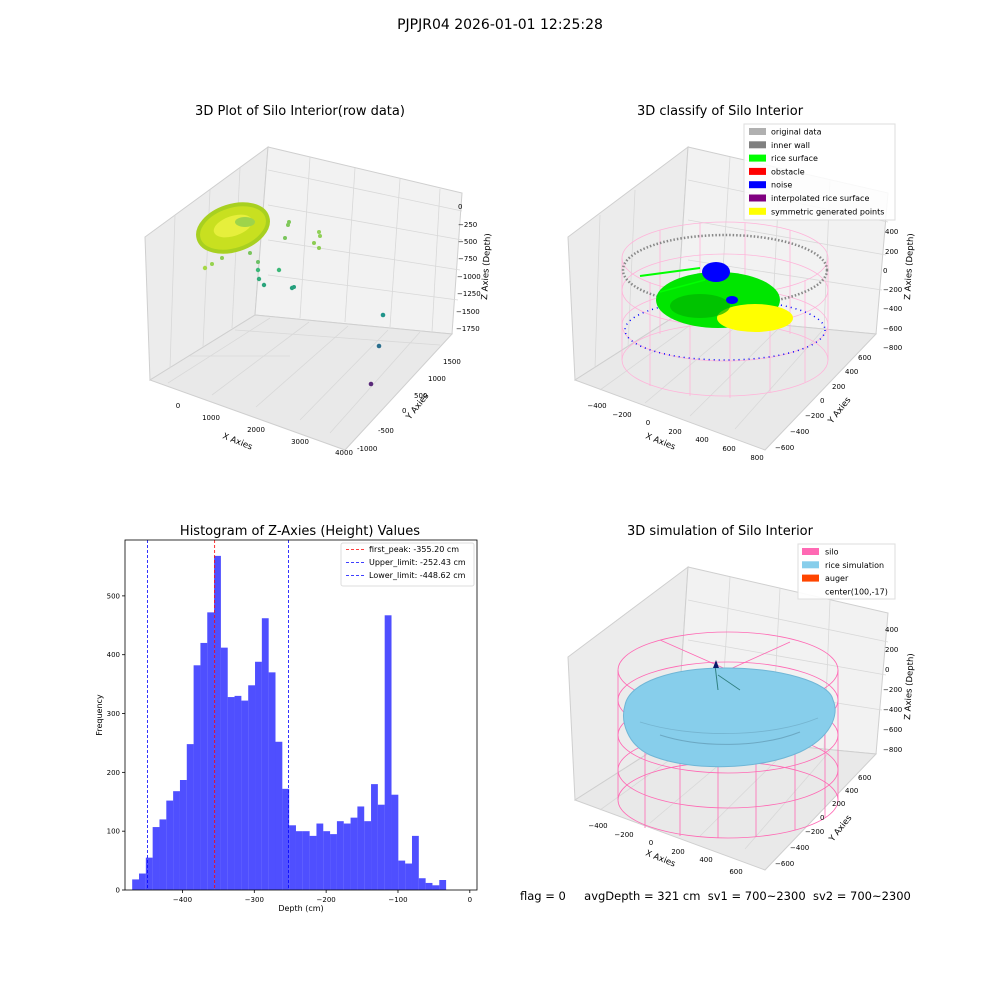 The height and width of the screenshot is (1000, 1000). What do you see at coordinates (799, 432) in the screenshot?
I see `classify-ytick-1: −400` at bounding box center [799, 432].